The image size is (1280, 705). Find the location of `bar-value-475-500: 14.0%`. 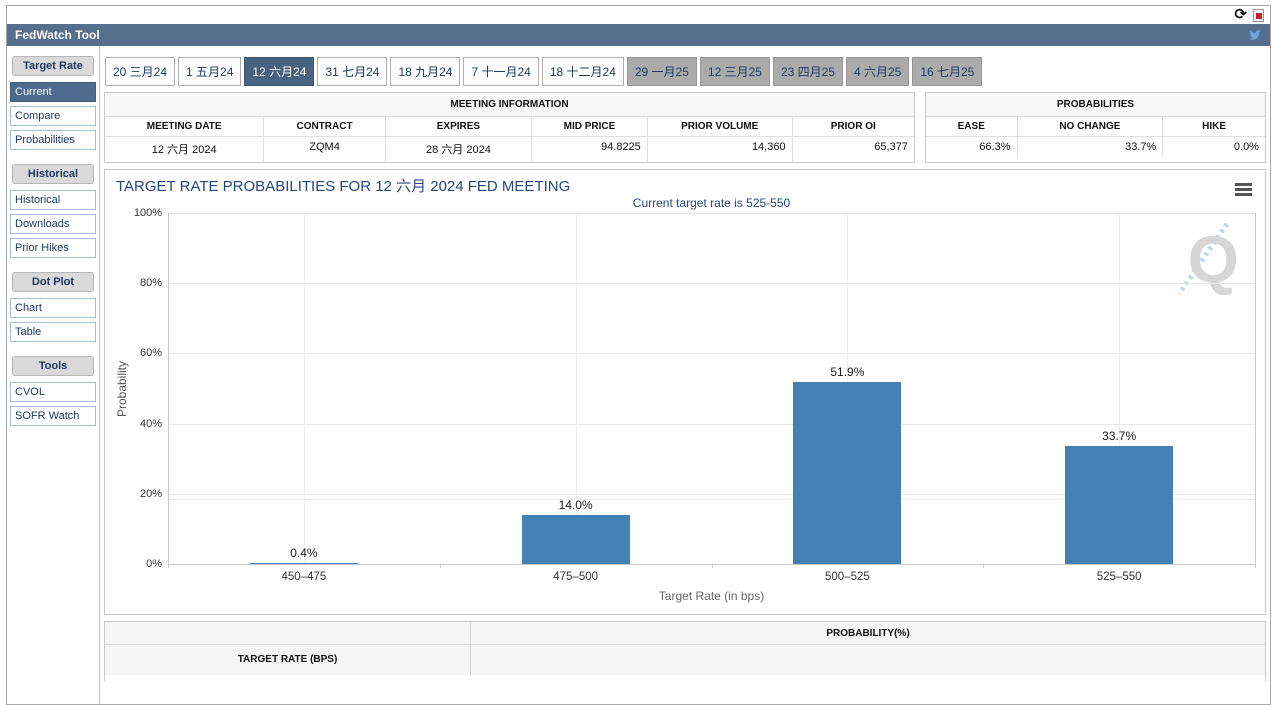

bar-value-475-500: 14.0% is located at coordinates (575, 504).